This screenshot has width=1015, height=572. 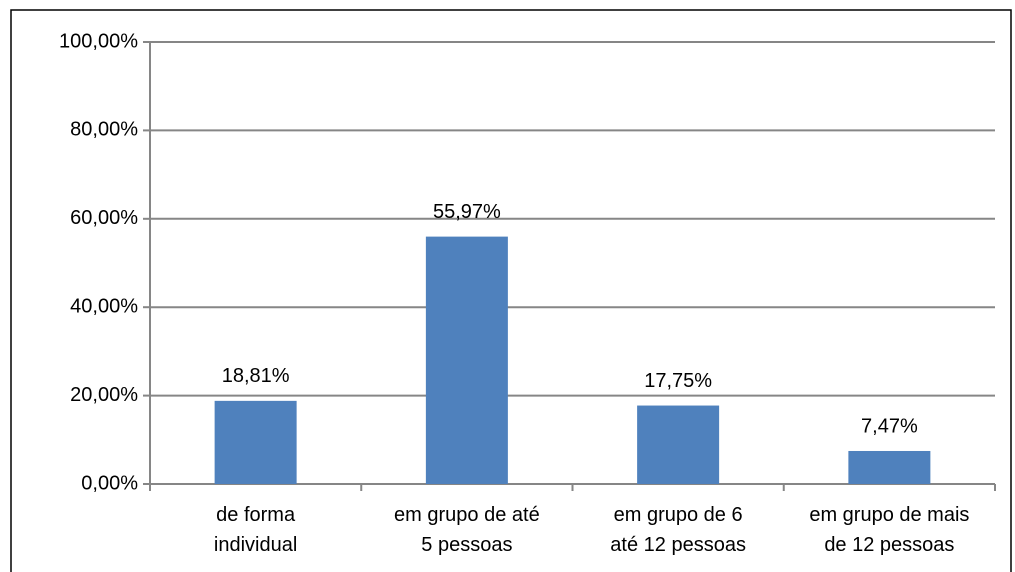 I want to click on y-tick-label: 60,00%, so click(x=104, y=218).